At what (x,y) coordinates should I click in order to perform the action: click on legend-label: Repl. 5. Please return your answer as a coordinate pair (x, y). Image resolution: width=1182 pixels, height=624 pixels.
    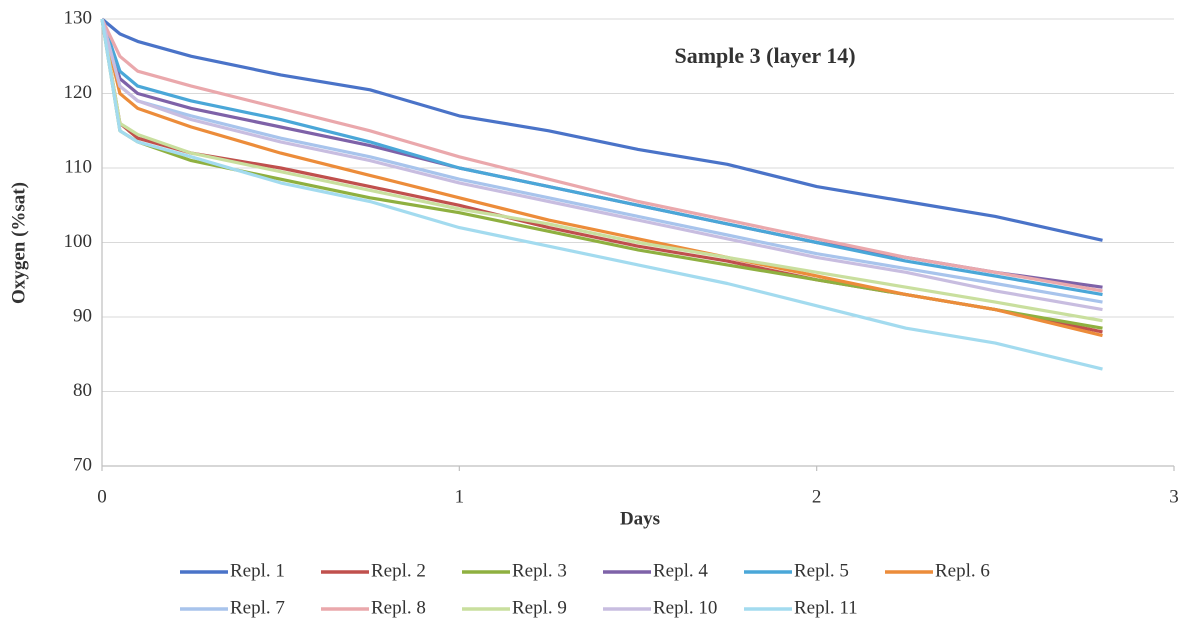
    Looking at the image, I should click on (821, 570).